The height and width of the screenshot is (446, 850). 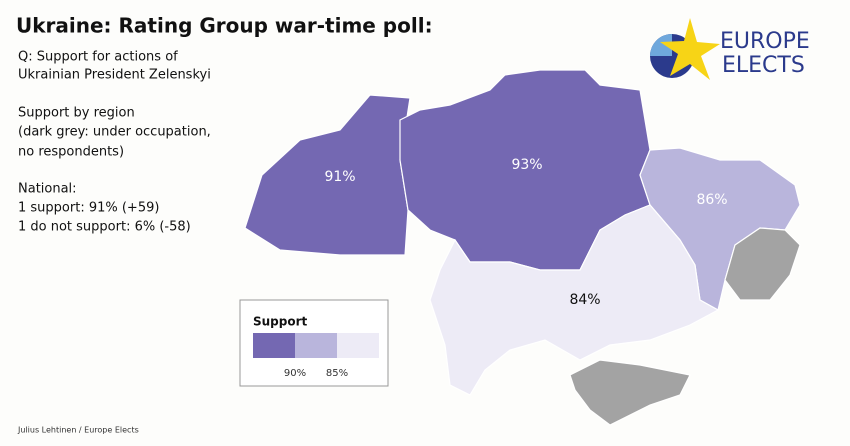 What do you see at coordinates (526, 165) in the screenshot?
I see `region-label: 93%` at bounding box center [526, 165].